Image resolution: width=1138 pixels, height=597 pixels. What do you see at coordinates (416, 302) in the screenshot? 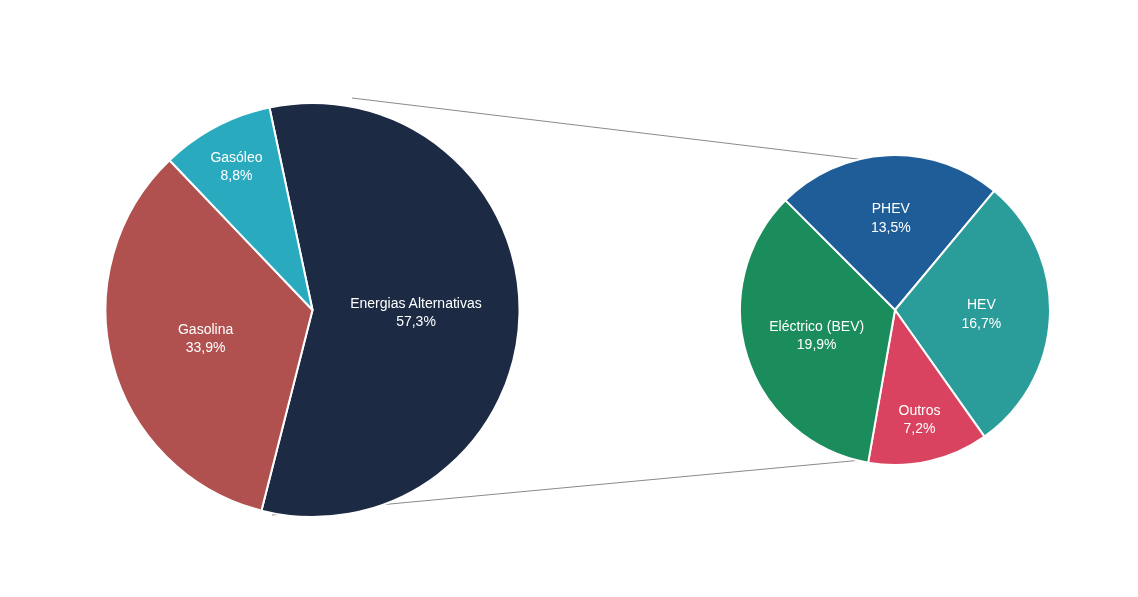
I see `slice-label: Energias Alternativas` at bounding box center [416, 302].